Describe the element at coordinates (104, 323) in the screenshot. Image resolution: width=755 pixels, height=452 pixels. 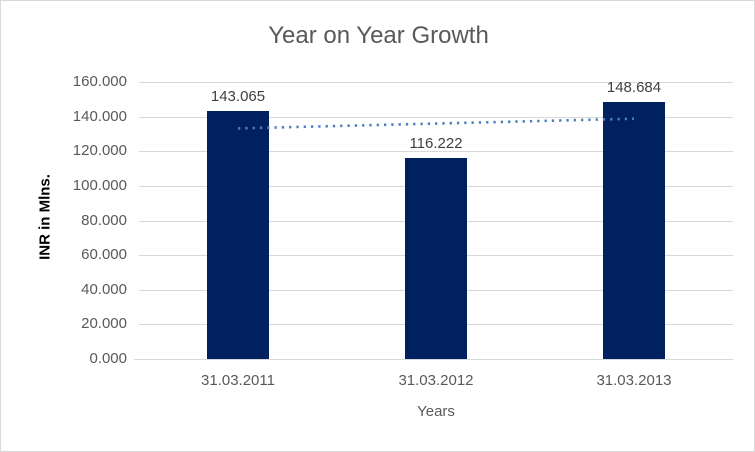
I see `y-axis-tick-label: 20.000` at that location.